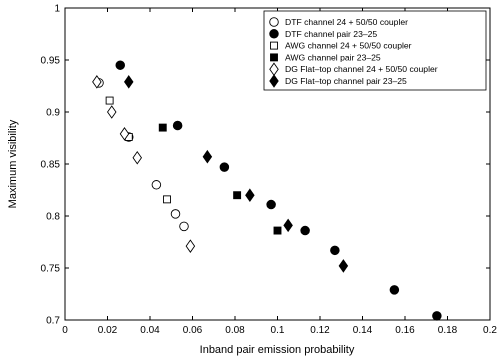  I want to click on x-tick-label: 0.12, so click(320, 330).